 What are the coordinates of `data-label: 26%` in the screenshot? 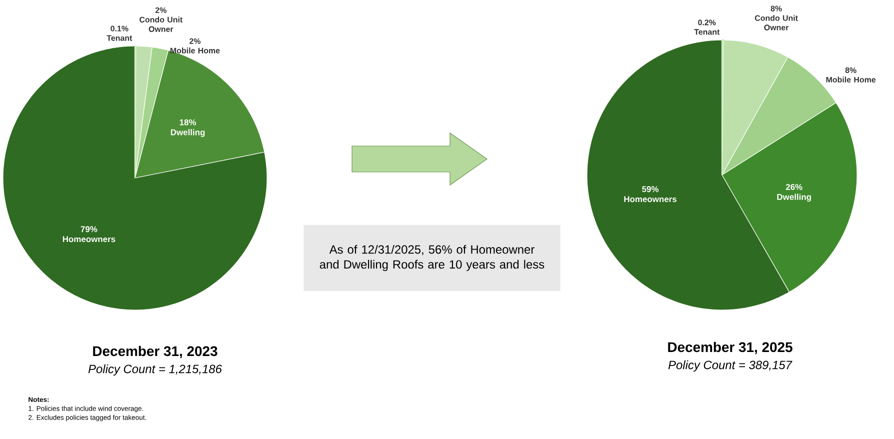 It's located at (794, 187).